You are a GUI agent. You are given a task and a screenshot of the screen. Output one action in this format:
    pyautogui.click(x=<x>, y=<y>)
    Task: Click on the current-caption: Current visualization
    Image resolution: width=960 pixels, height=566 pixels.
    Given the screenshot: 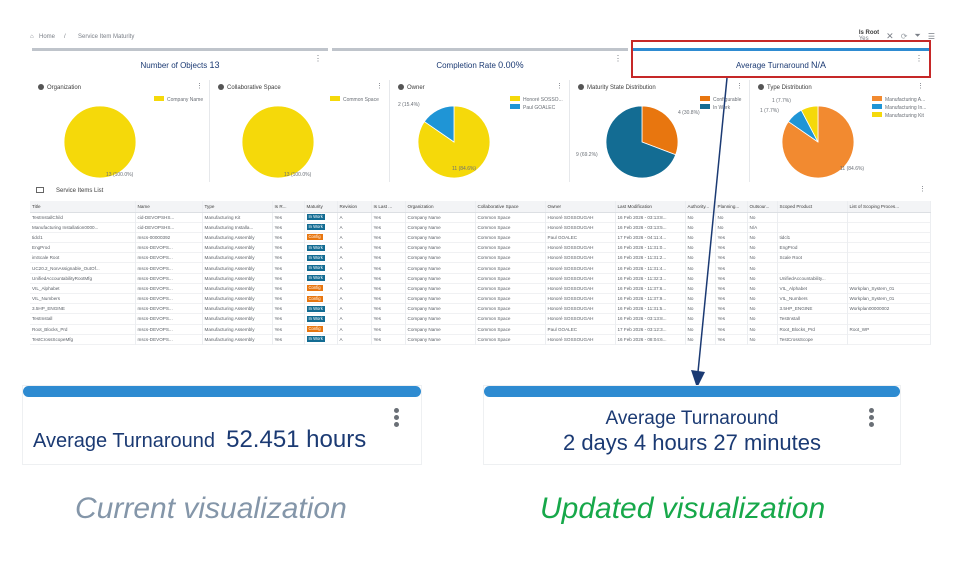 What is the action you would take?
    pyautogui.click(x=211, y=508)
    